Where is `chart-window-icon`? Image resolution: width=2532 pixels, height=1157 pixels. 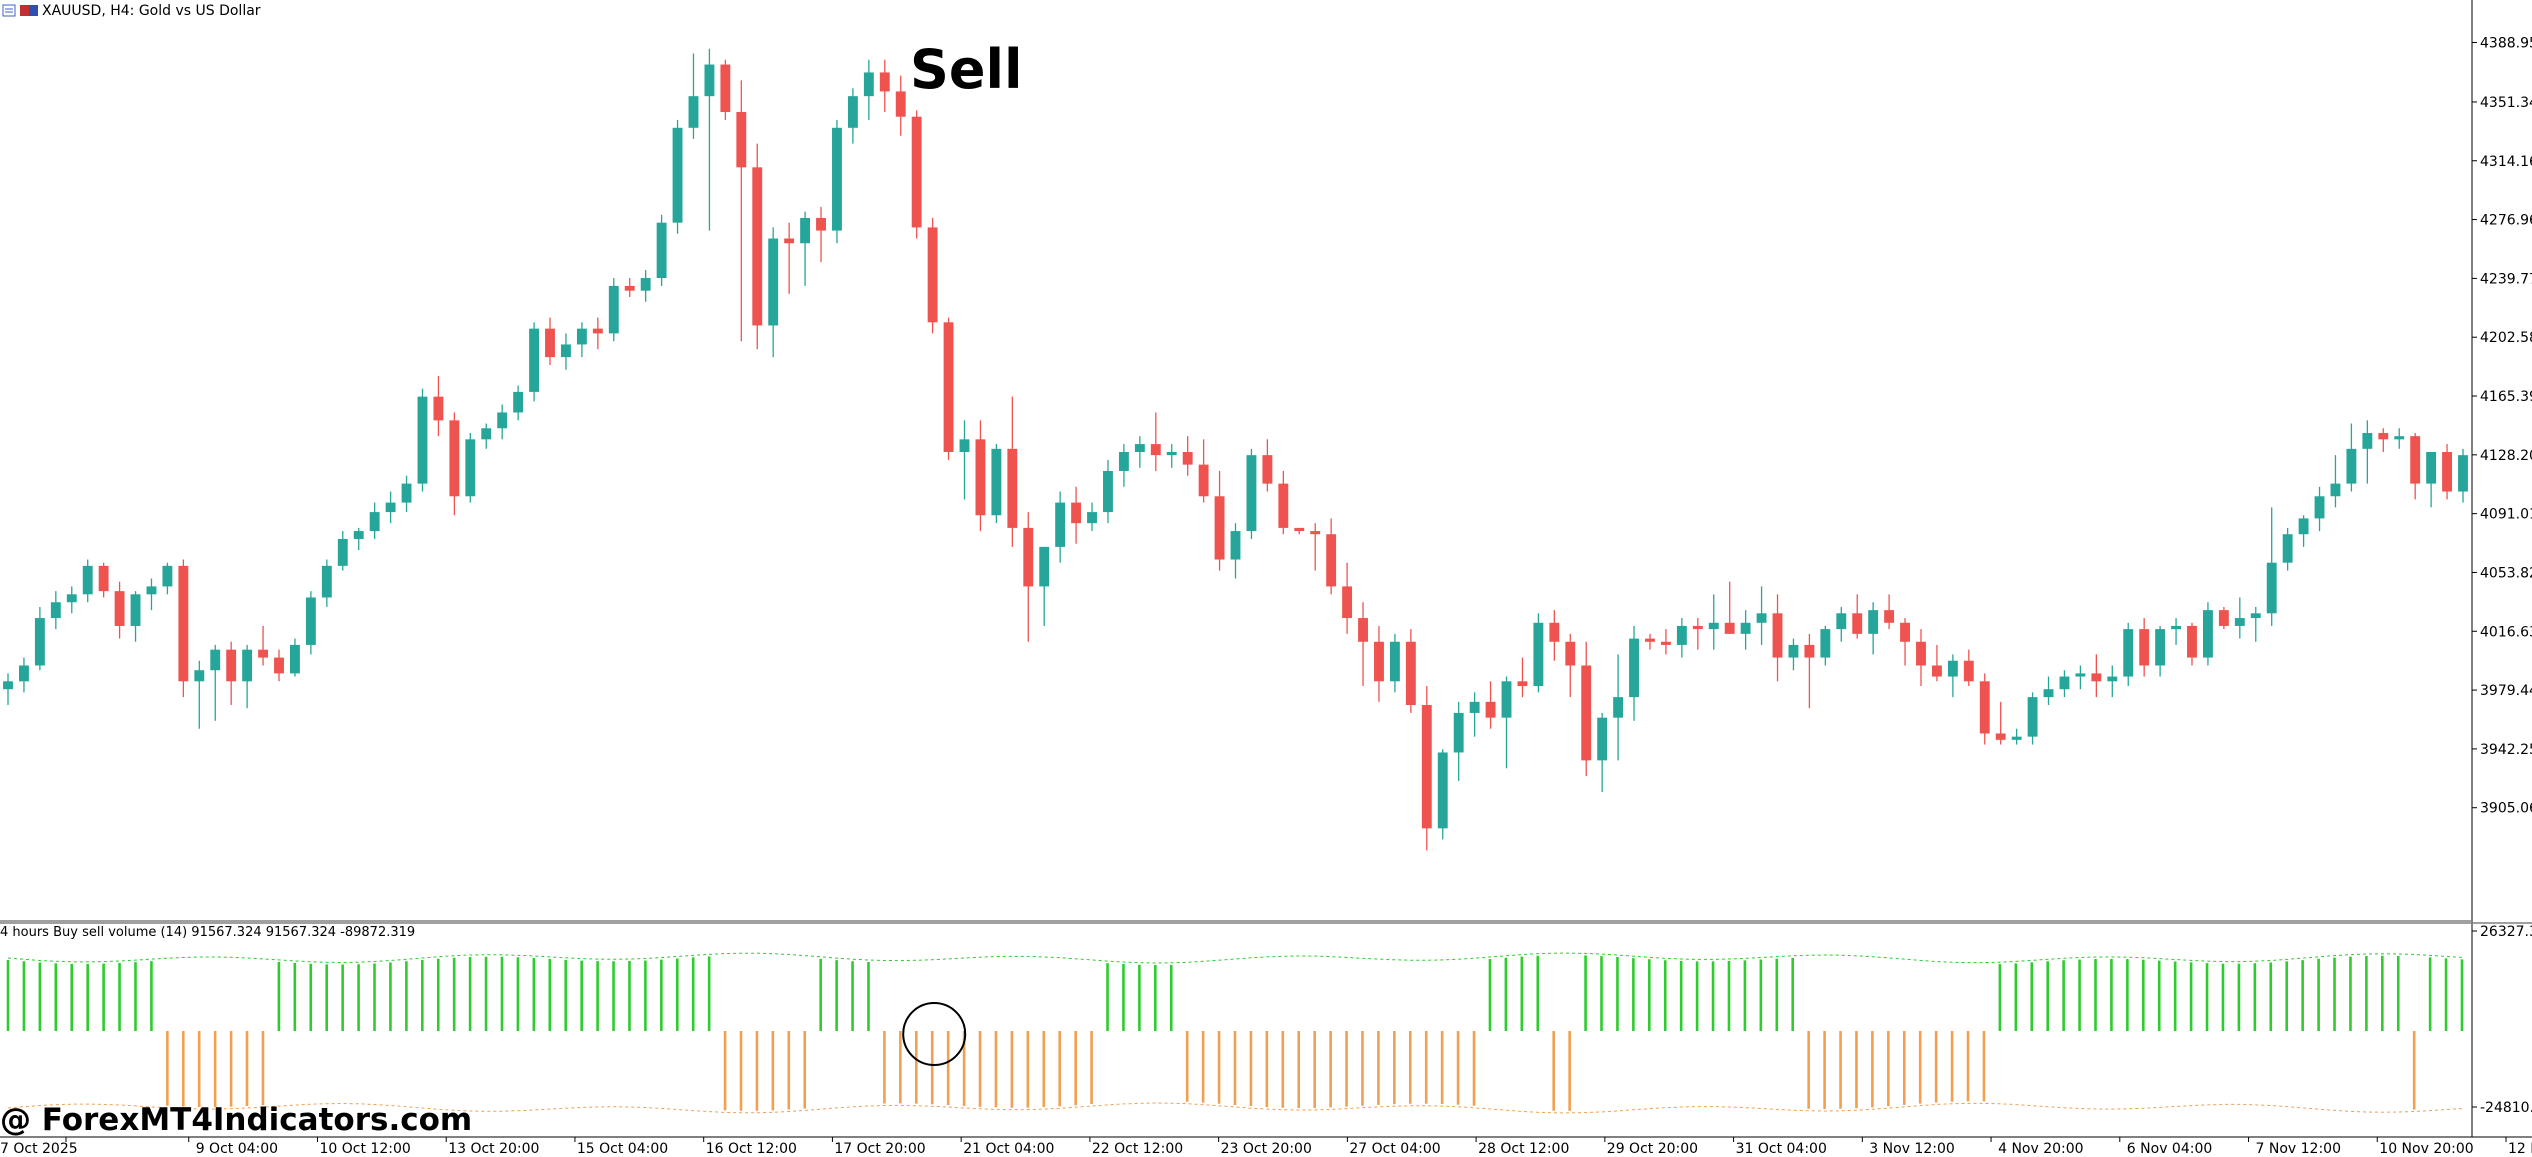 chart-window-icon is located at coordinates (9, 10).